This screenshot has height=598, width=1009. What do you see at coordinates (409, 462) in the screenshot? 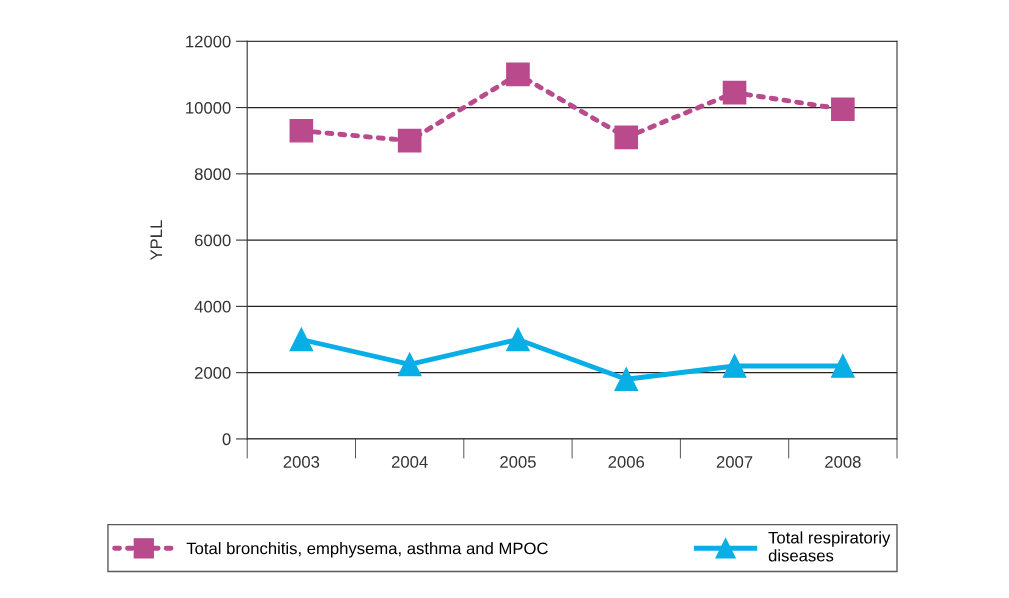
I see `x-tick-label: 2004` at bounding box center [409, 462].